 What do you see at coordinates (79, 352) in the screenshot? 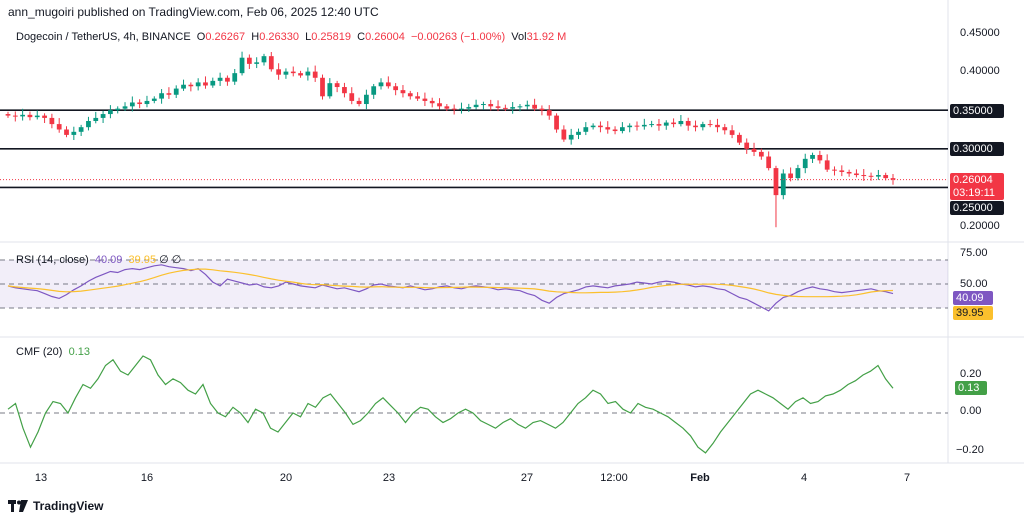
I see `cmf-value: 0.13` at bounding box center [79, 352].